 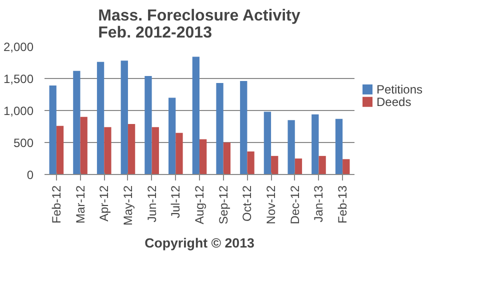 What do you see at coordinates (151, 203) in the screenshot?
I see `x-tick-label: Jun-12` at bounding box center [151, 203].